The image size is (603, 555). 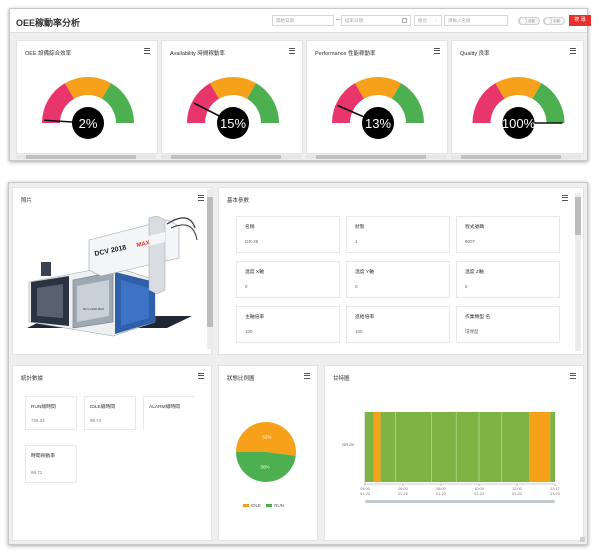 What do you see at coordinates (476, 20) in the screenshot?
I see `machine-name-input: 請輸入名稱` at bounding box center [476, 20].